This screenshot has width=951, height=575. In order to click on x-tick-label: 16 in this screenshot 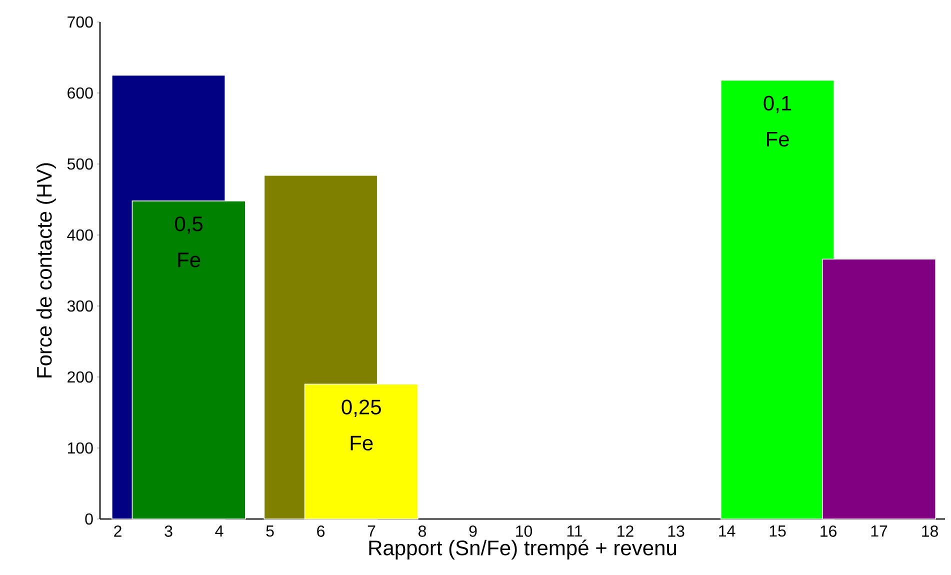, I will do `click(828, 531)`.